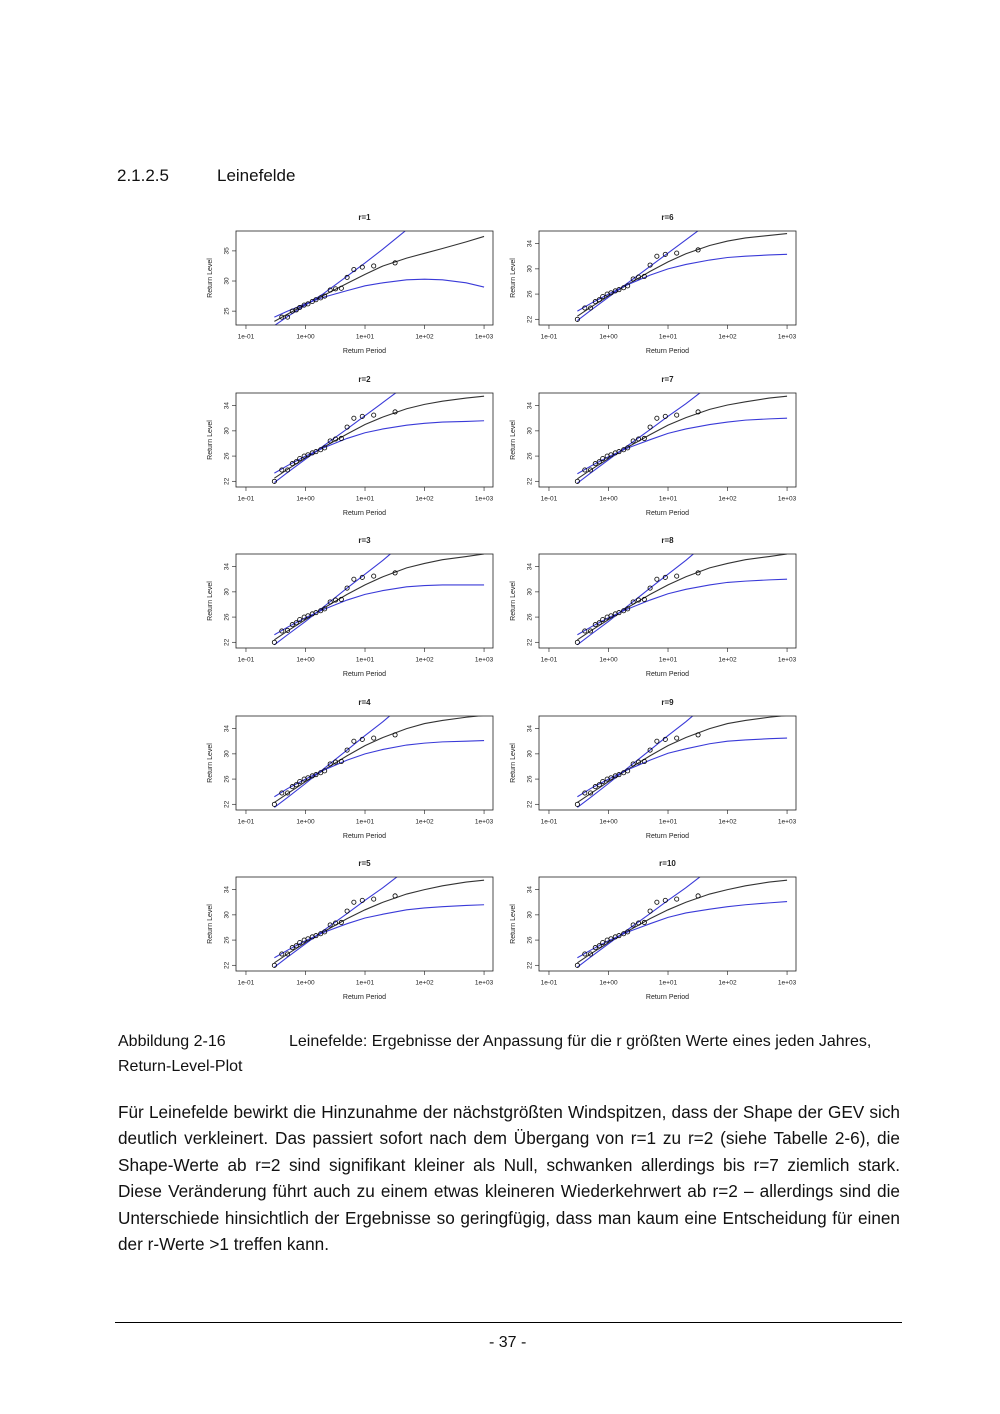 Image resolution: width=1000 pixels, height=1414 pixels. I want to click on chart-title: r=5, so click(364, 863).